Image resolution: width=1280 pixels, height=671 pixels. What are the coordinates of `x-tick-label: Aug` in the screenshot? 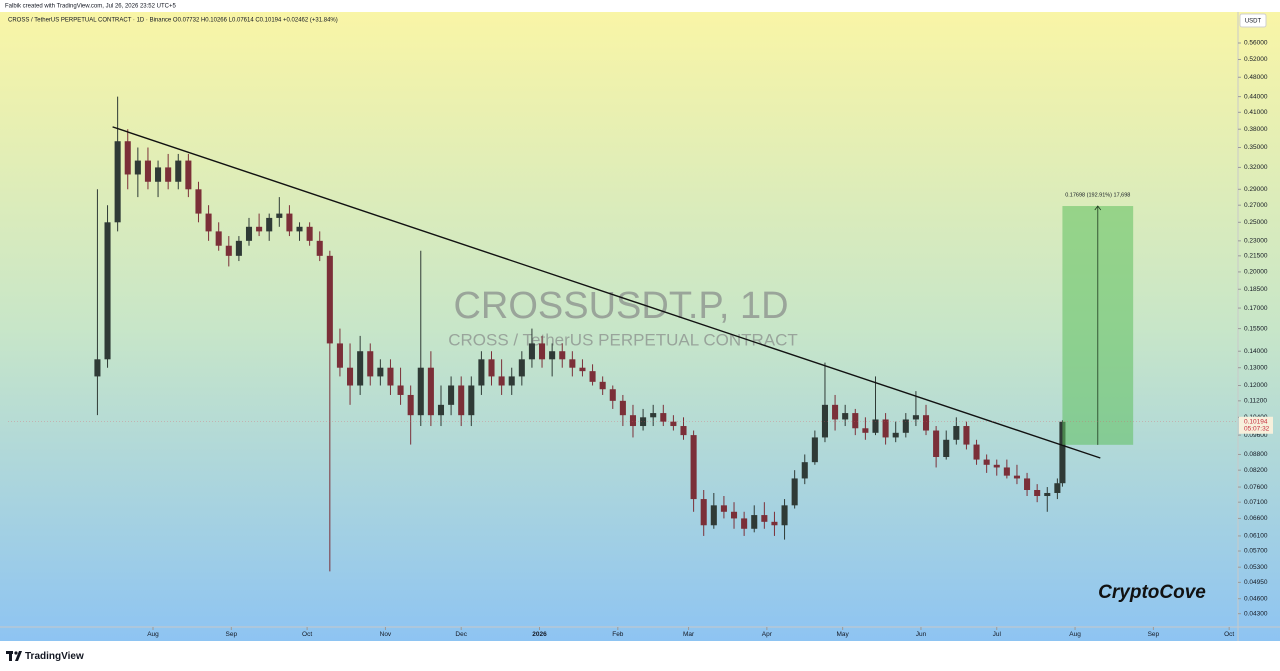 It's located at (1075, 634).